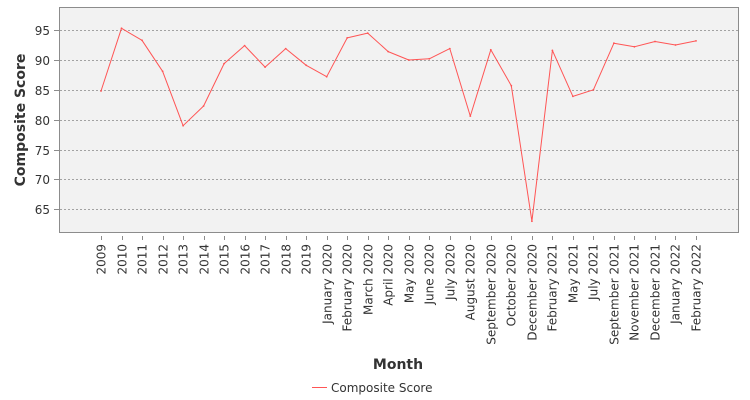 The width and height of the screenshot is (750, 400). I want to click on x-tick-label: 2016, so click(246, 259).